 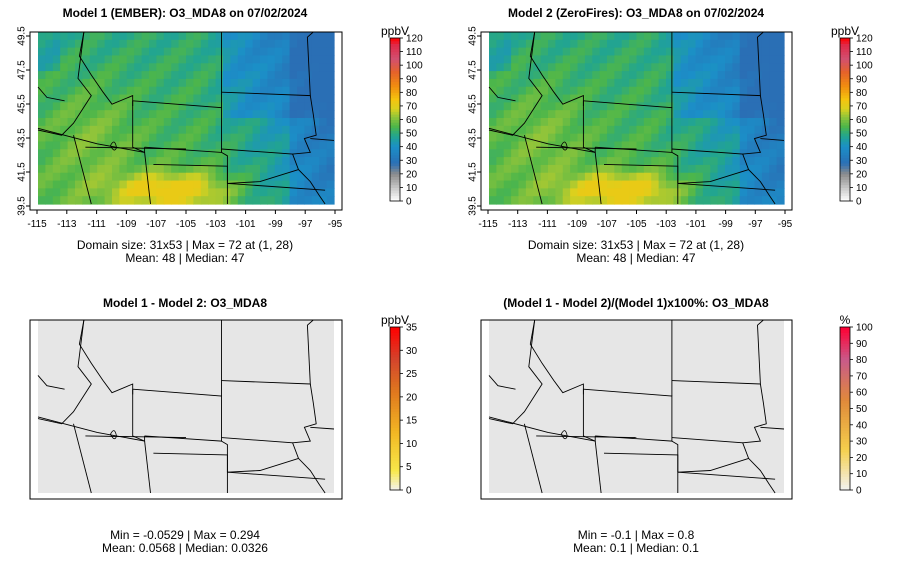 What do you see at coordinates (335, 224) in the screenshot?
I see `x-tick-label: -95` at bounding box center [335, 224].